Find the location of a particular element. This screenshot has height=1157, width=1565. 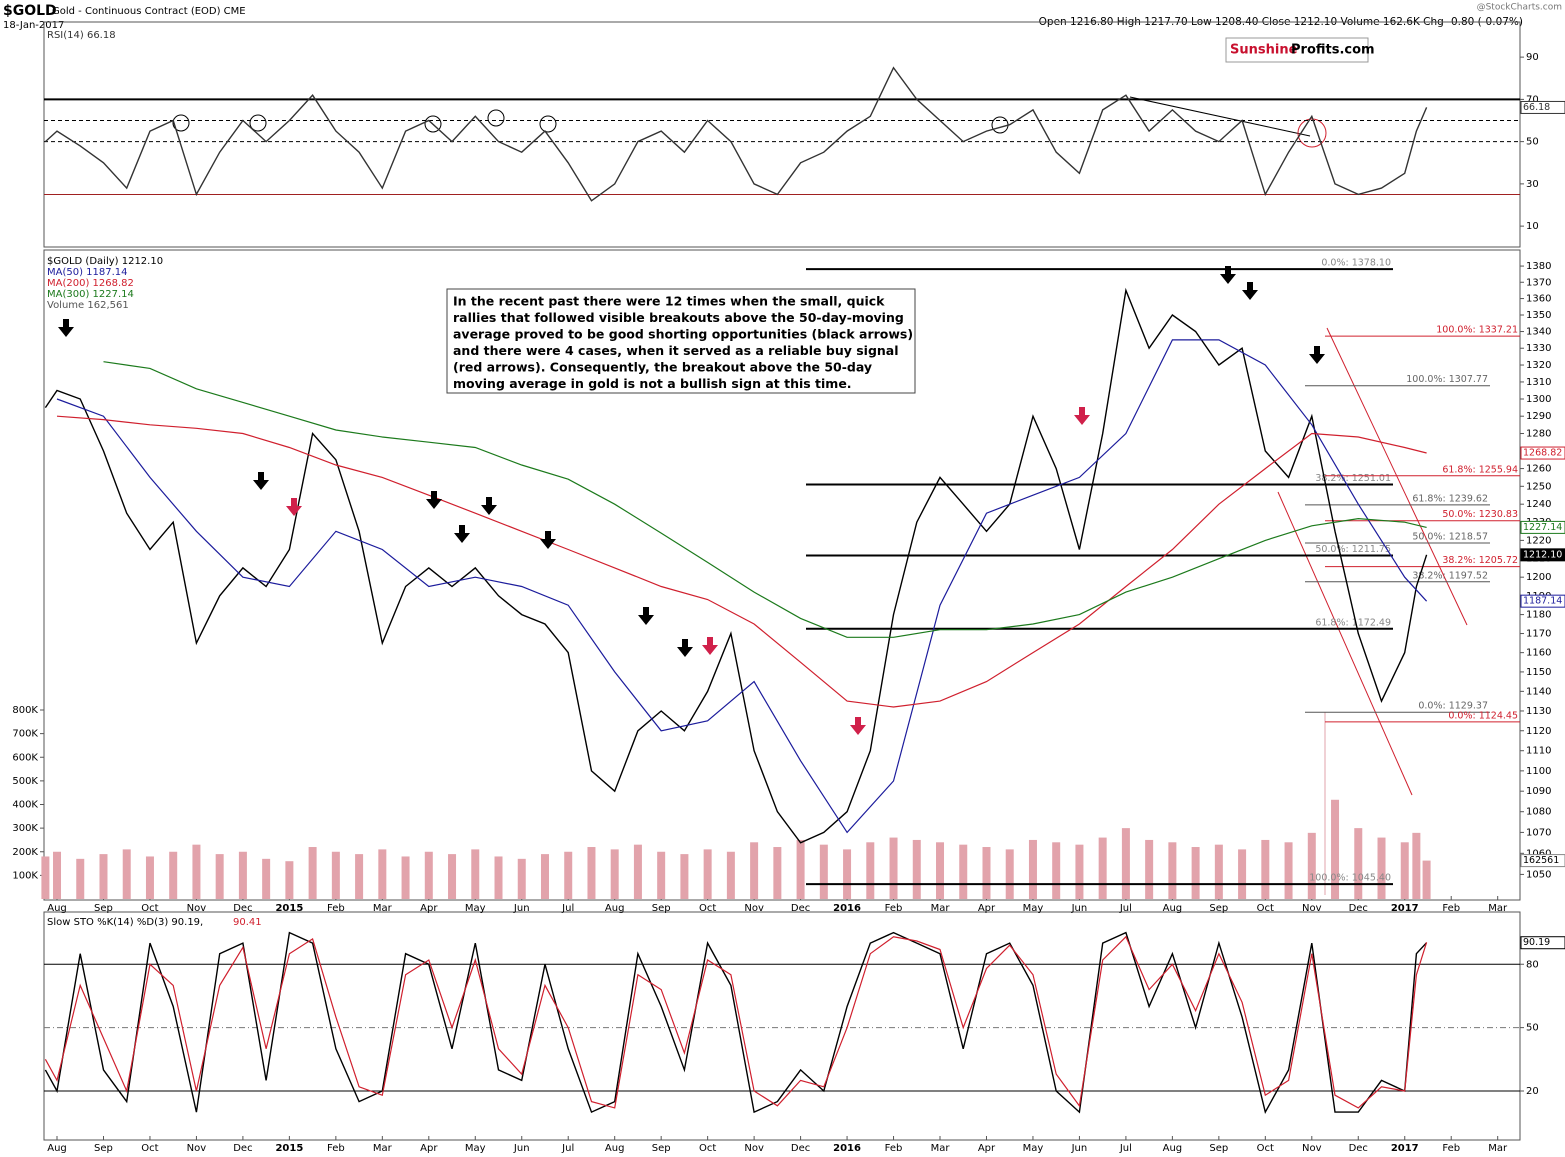

y-tick-label: 10 is located at coordinates (1532, 226).